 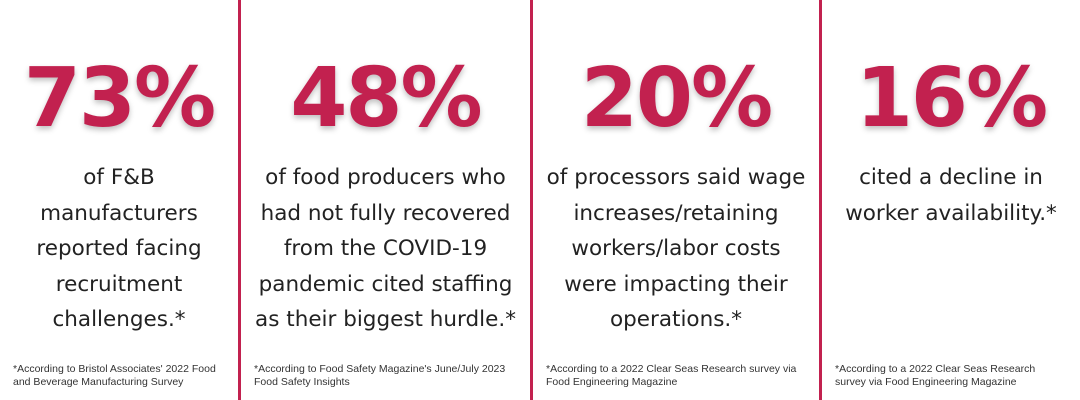 What do you see at coordinates (951, 98) in the screenshot?
I see `stat-percent-4: 16%` at bounding box center [951, 98].